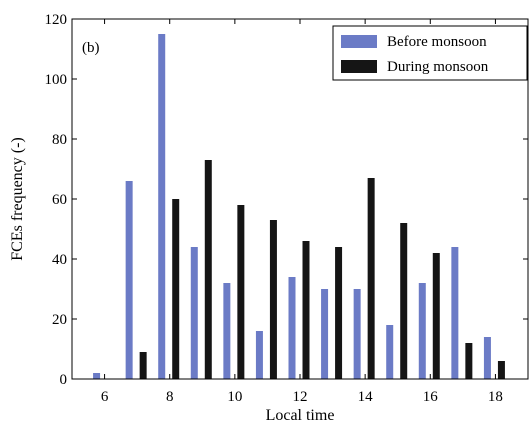 This screenshot has width=530, height=423. What do you see at coordinates (17, 199) in the screenshot?
I see `y-axis-title: FCEs frequency (-)` at bounding box center [17, 199].